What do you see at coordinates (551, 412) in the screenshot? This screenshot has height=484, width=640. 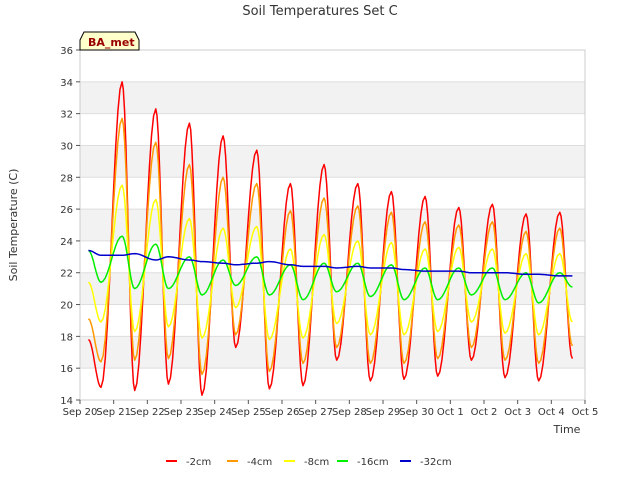 I see `x-tick-label: Oct 4` at bounding box center [551, 412].